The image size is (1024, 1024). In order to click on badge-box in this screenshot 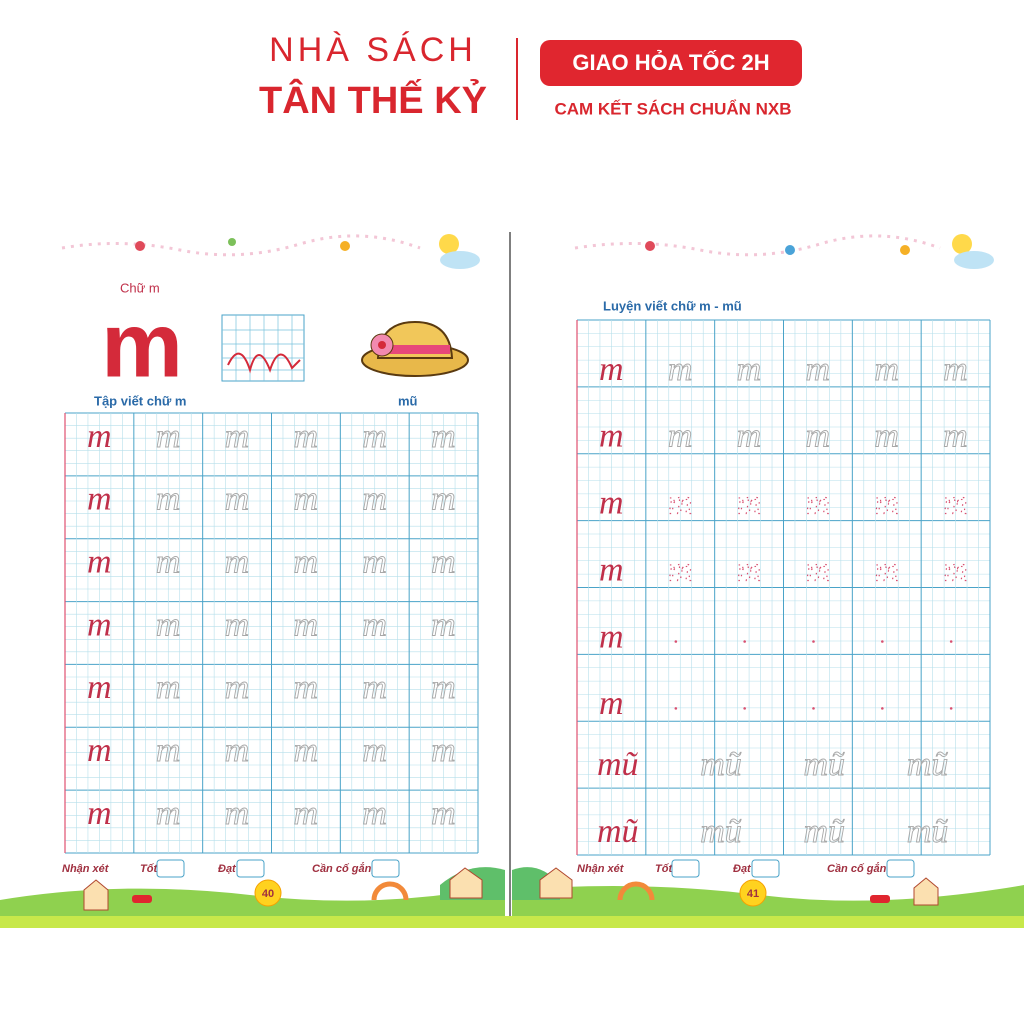, I will do `click(671, 63)`.